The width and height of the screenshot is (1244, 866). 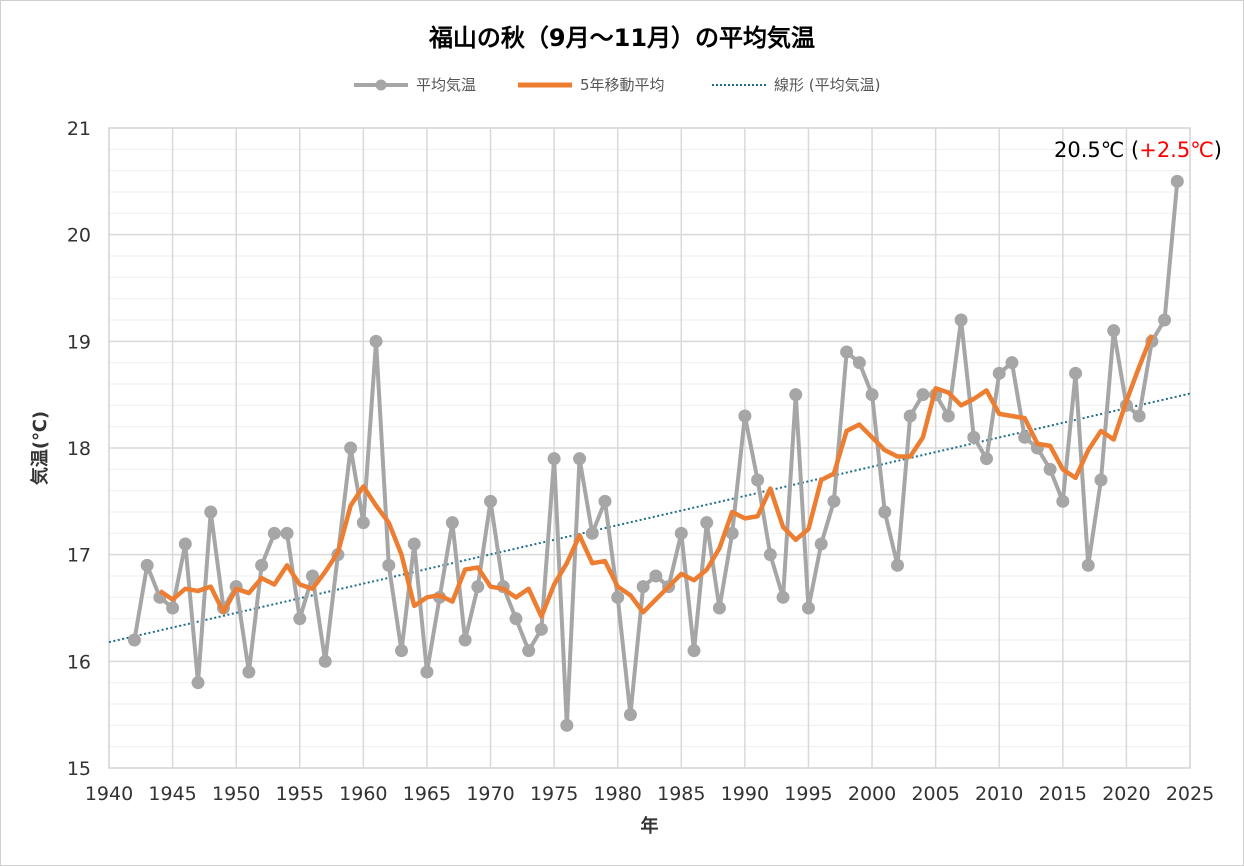 What do you see at coordinates (490, 794) in the screenshot?
I see `x-tick-label: 1970` at bounding box center [490, 794].